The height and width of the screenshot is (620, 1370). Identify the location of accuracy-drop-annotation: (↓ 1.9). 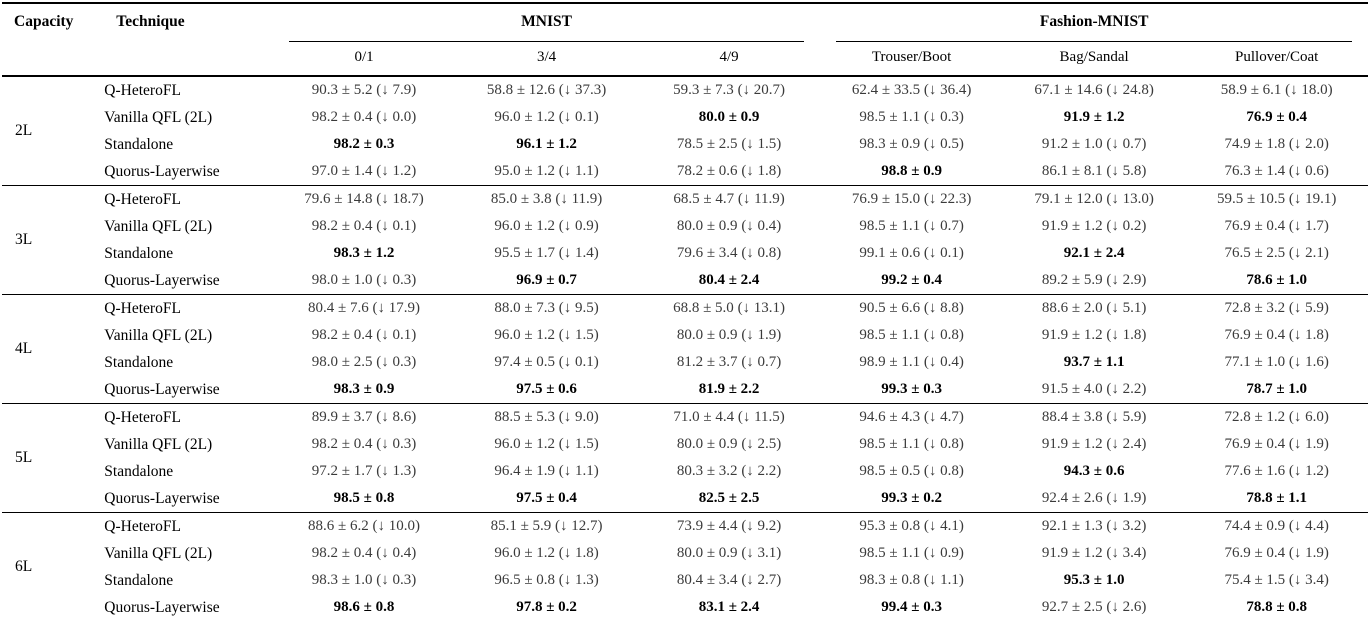
(1307, 444).